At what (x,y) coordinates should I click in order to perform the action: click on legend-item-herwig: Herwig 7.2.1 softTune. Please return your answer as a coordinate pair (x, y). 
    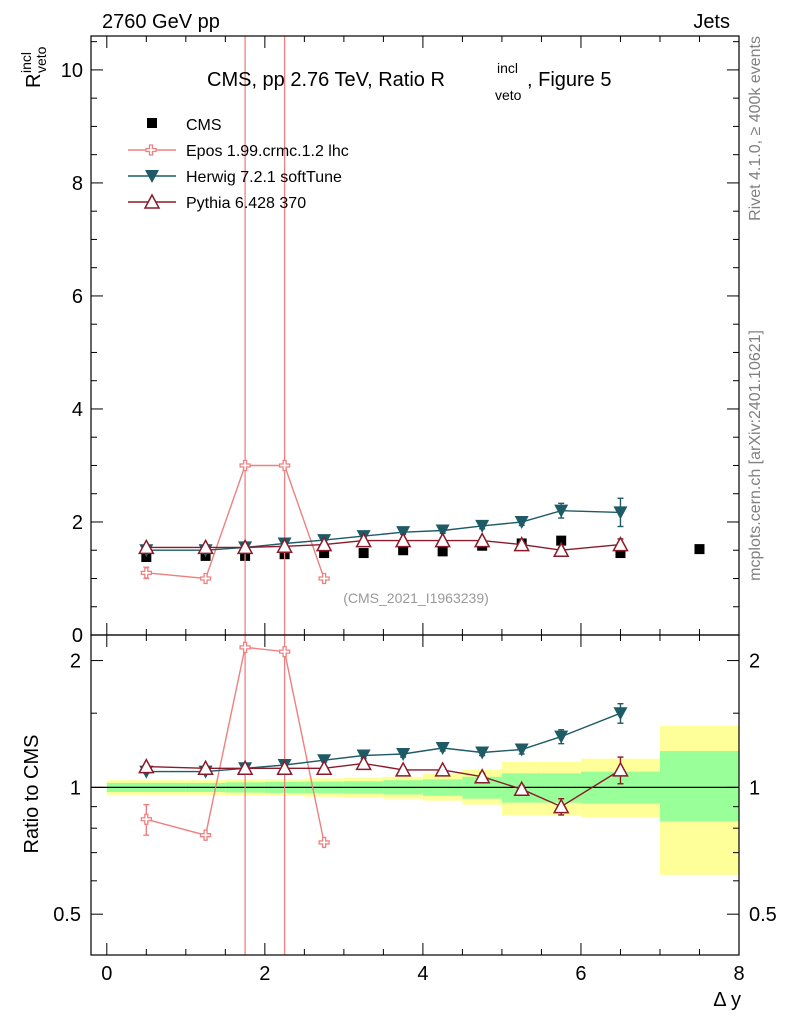
    Looking at the image, I should click on (235, 177).